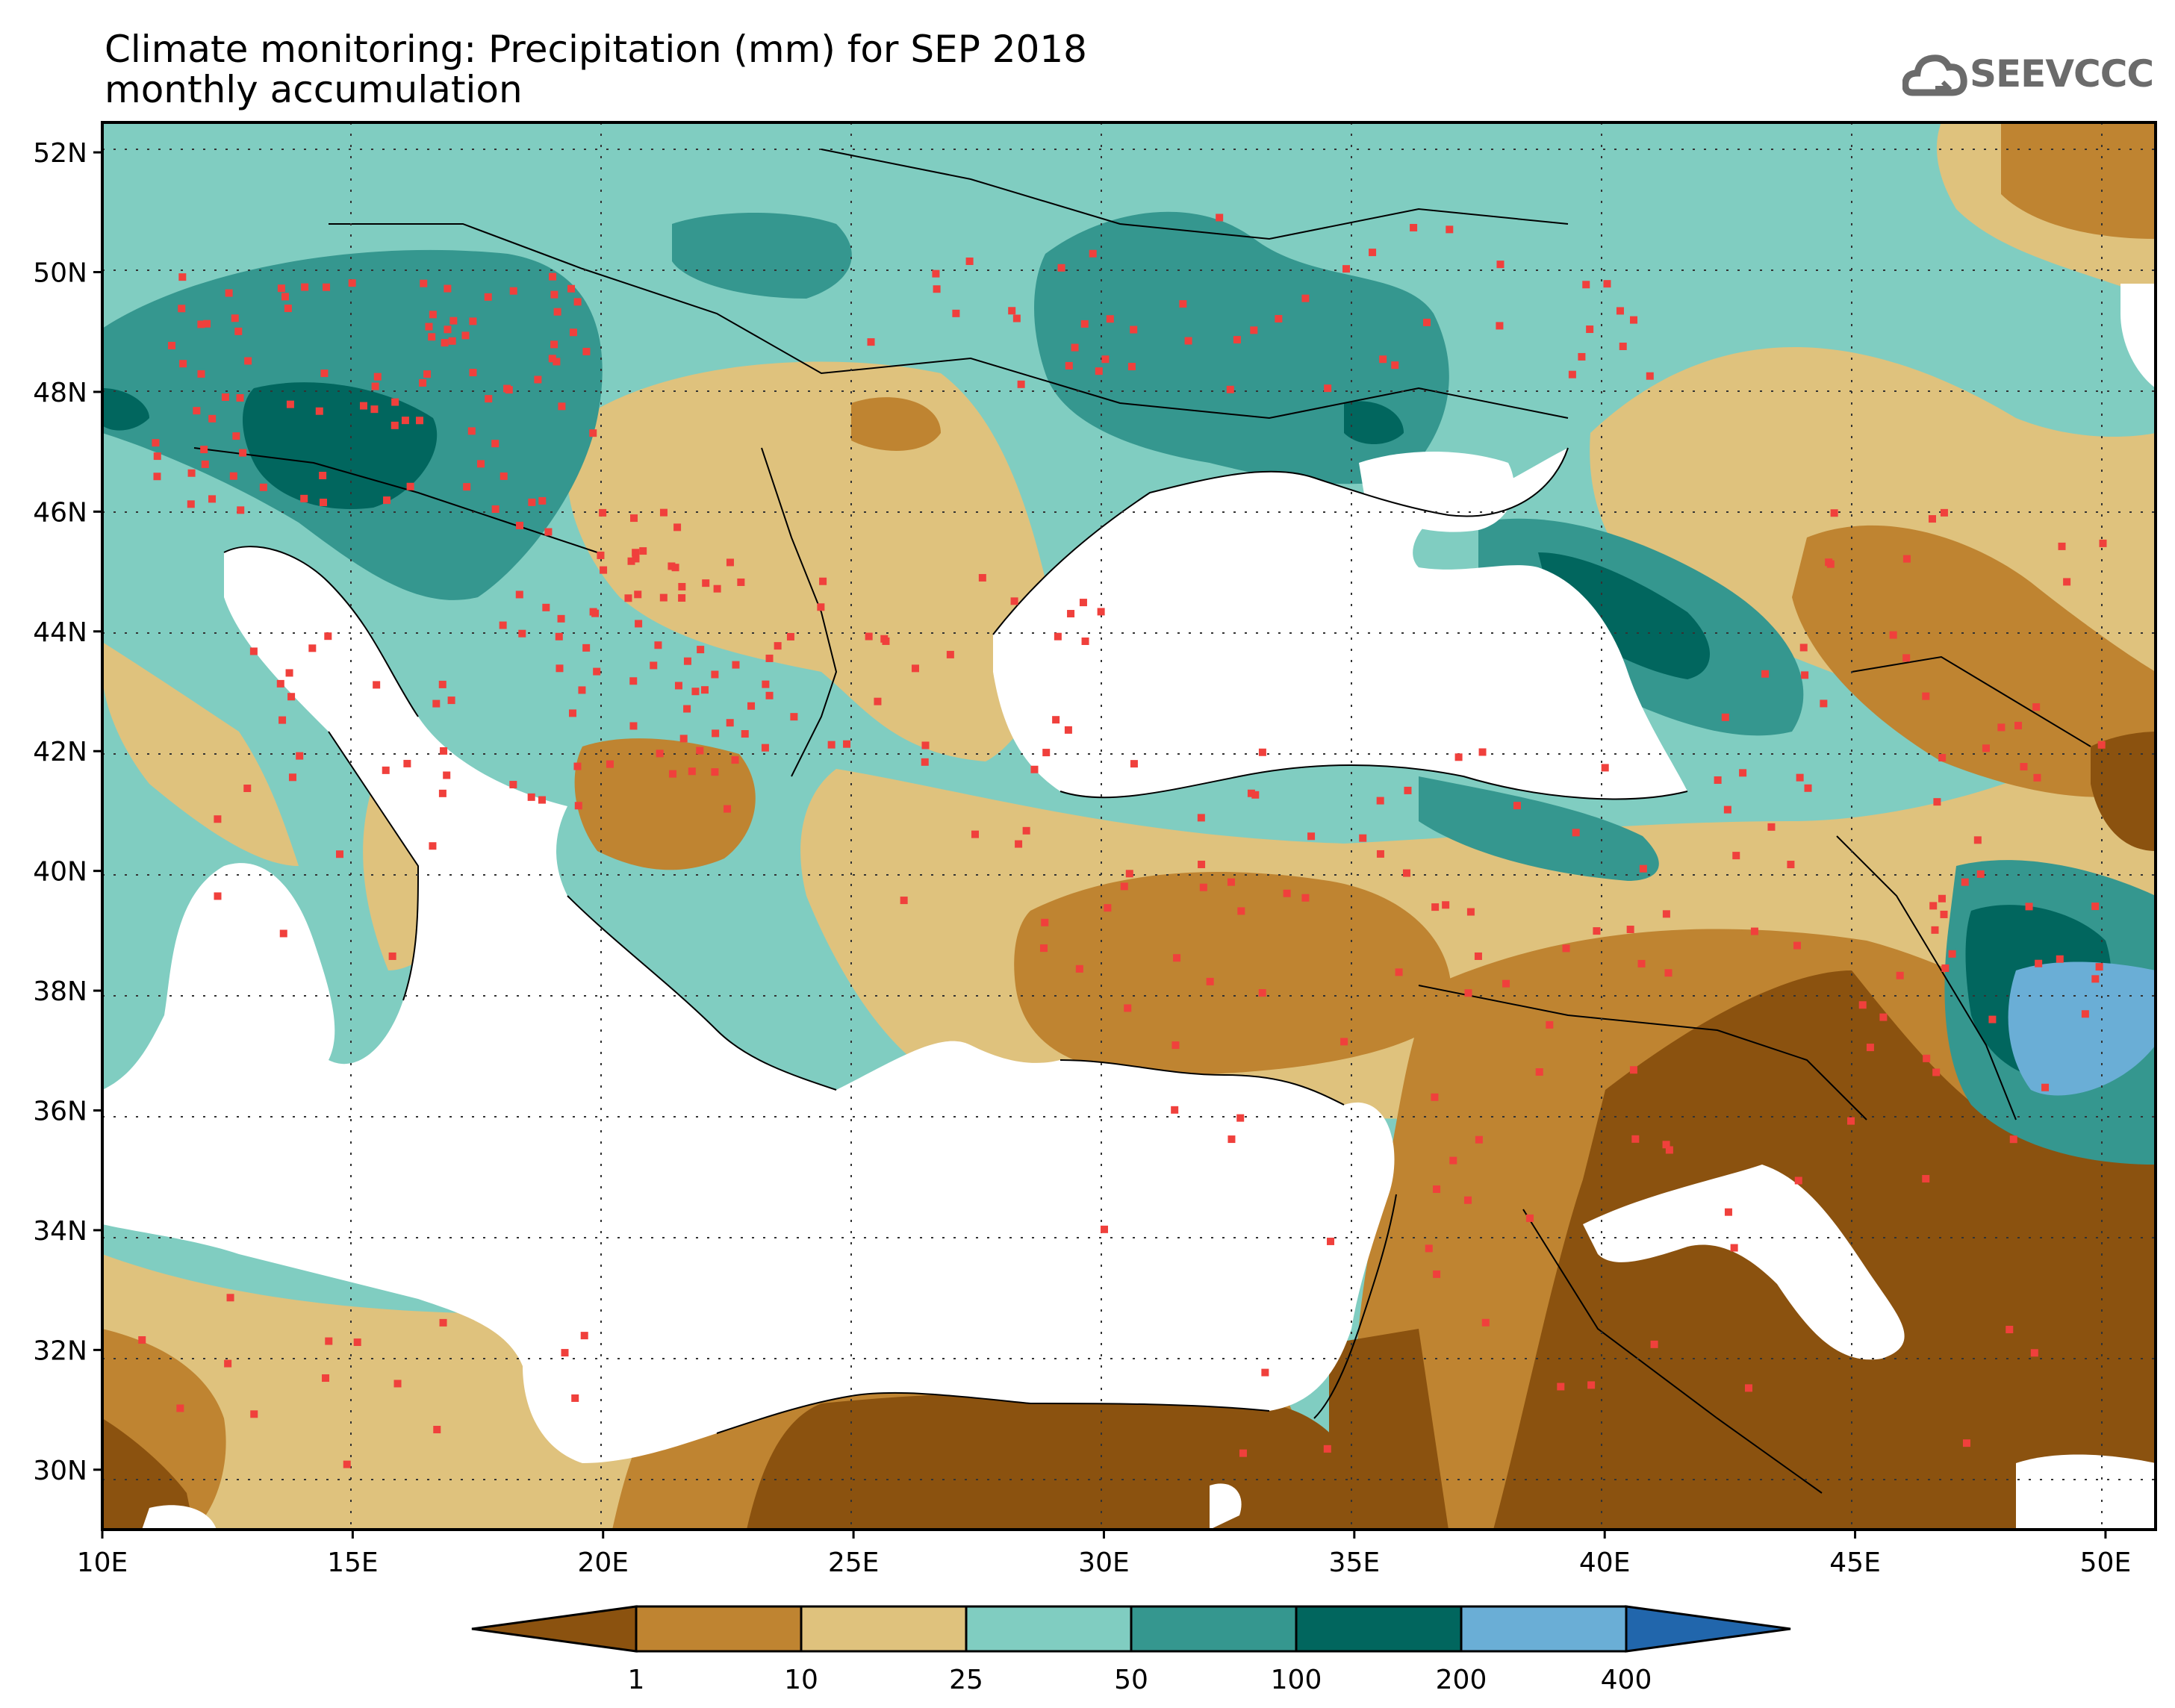 This screenshot has width=2175, height=1708. Describe the element at coordinates (60, 393) in the screenshot. I see `lat-tick-label: 48N` at that location.